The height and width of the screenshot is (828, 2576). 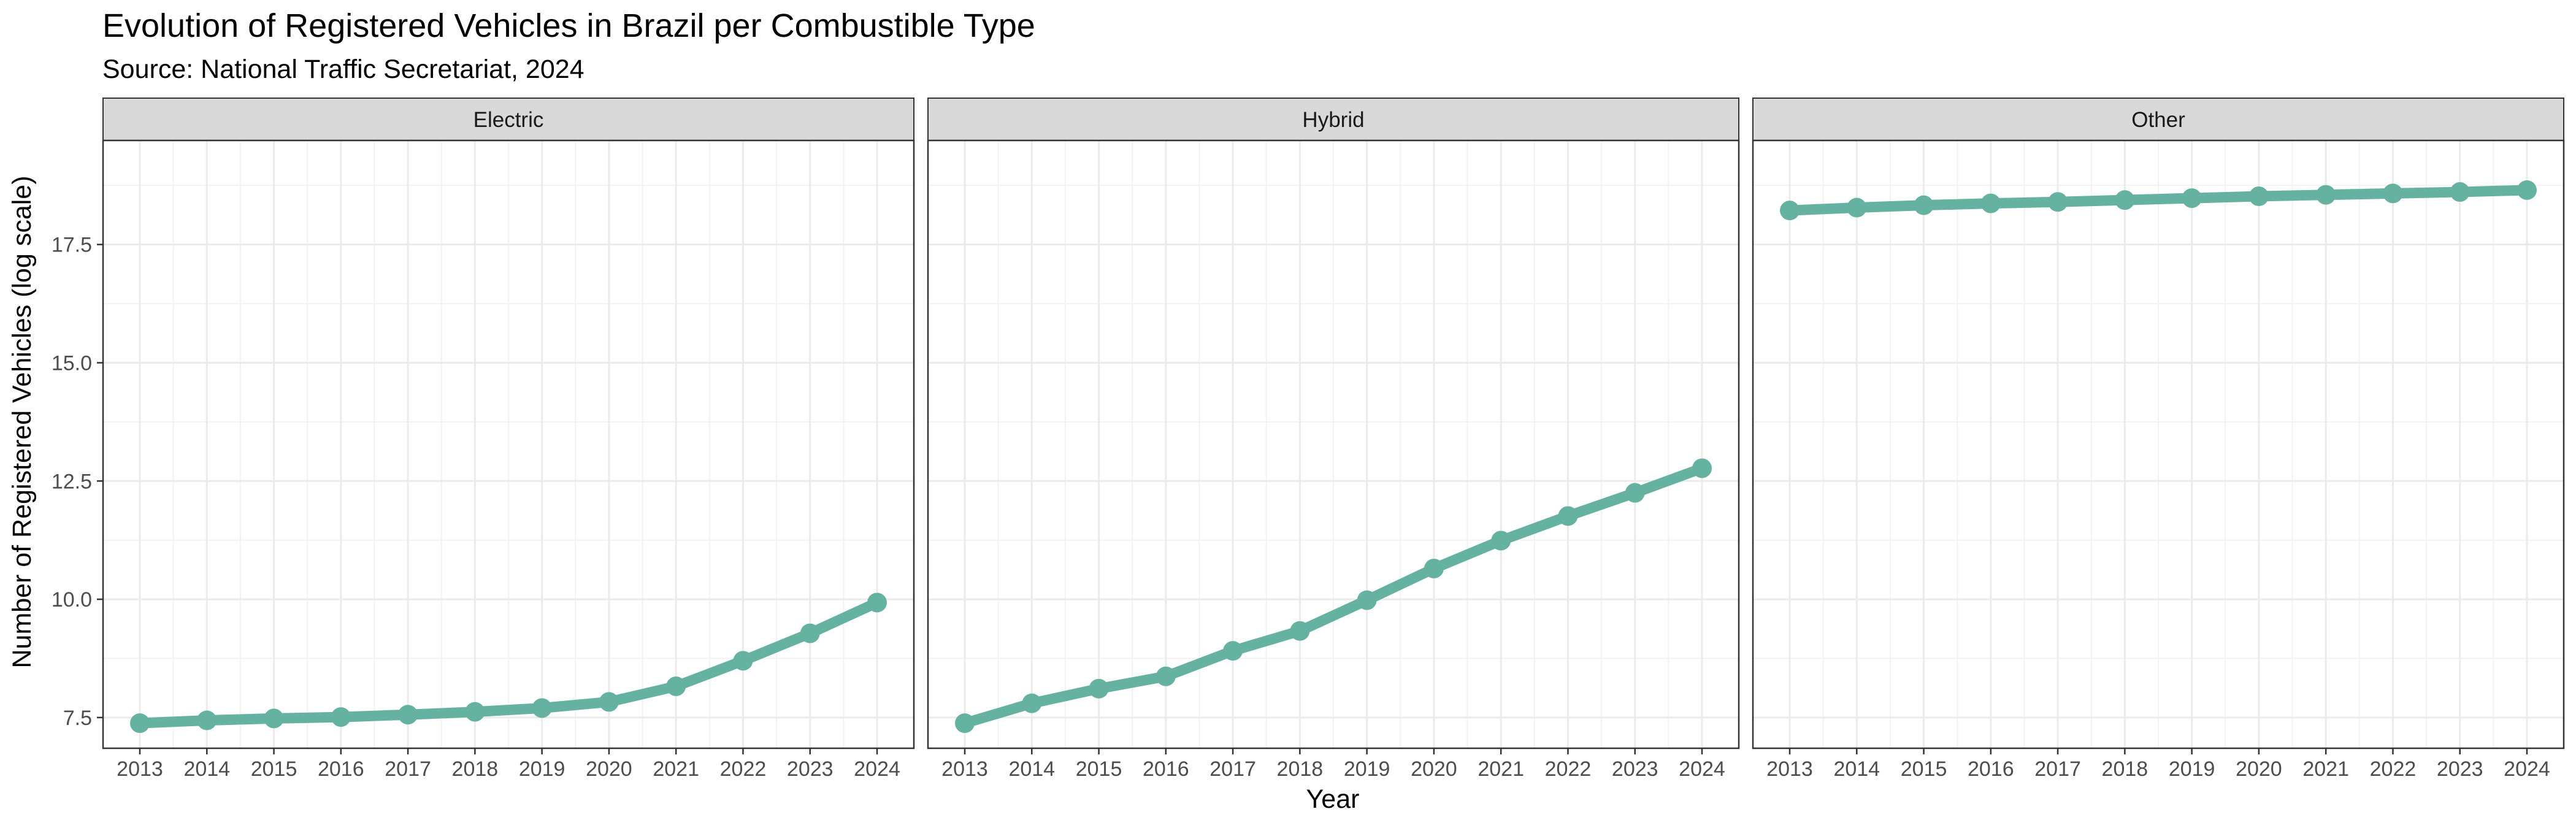 What do you see at coordinates (508, 663) in the screenshot?
I see `series-line-electric` at bounding box center [508, 663].